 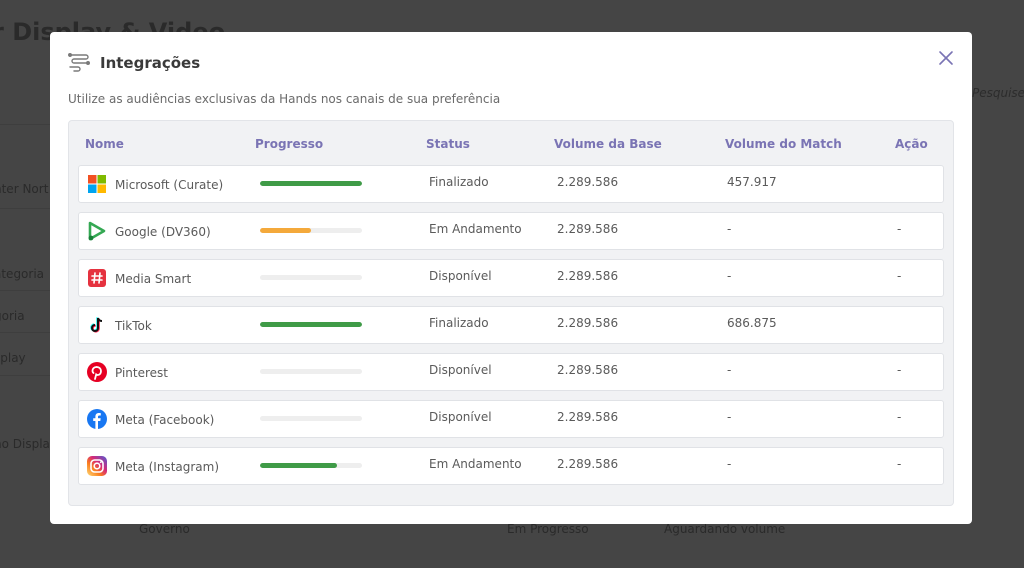 I want to click on pinterest-icon, so click(x=97, y=372).